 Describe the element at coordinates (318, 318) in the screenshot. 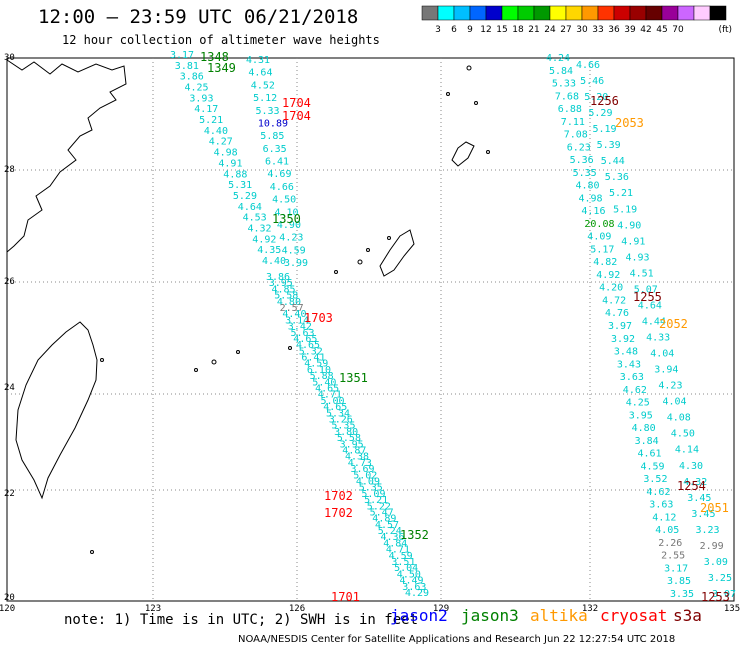

I see `track-id-label: 1703` at that location.